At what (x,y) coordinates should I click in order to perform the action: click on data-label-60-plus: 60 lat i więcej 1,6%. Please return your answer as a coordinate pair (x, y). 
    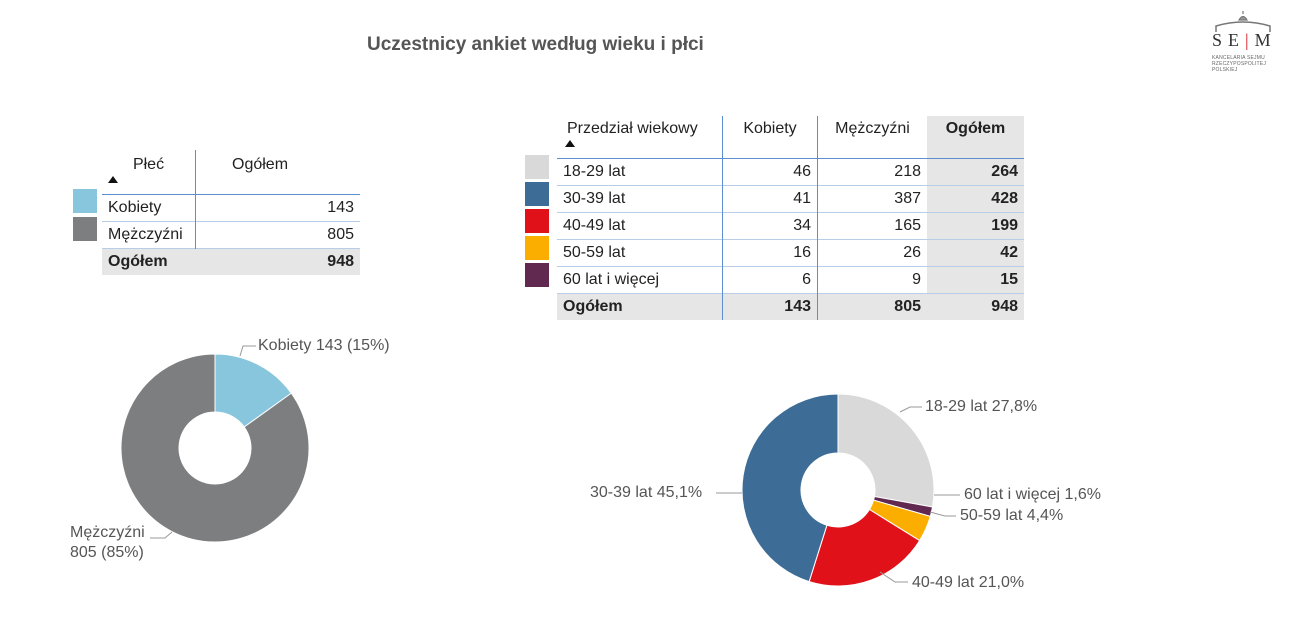
    Looking at the image, I should click on (1032, 494).